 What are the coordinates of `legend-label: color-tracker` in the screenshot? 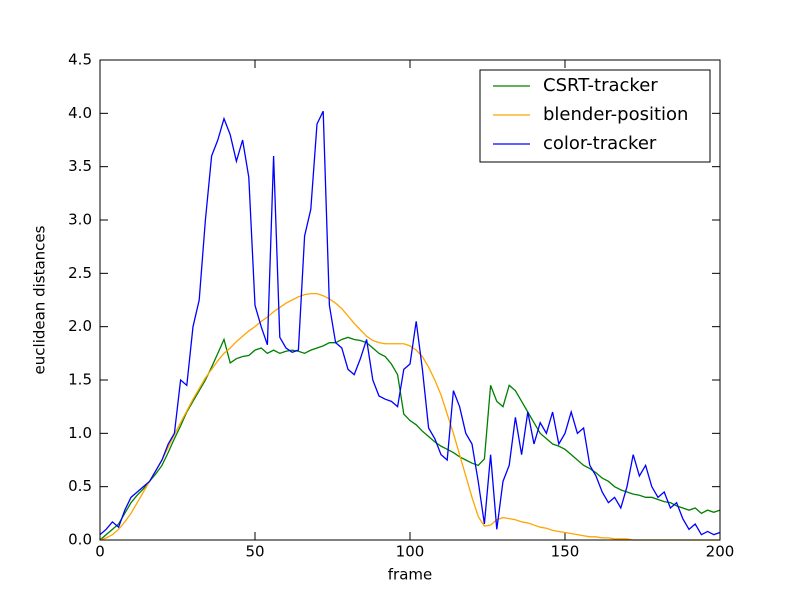 It's located at (600, 143).